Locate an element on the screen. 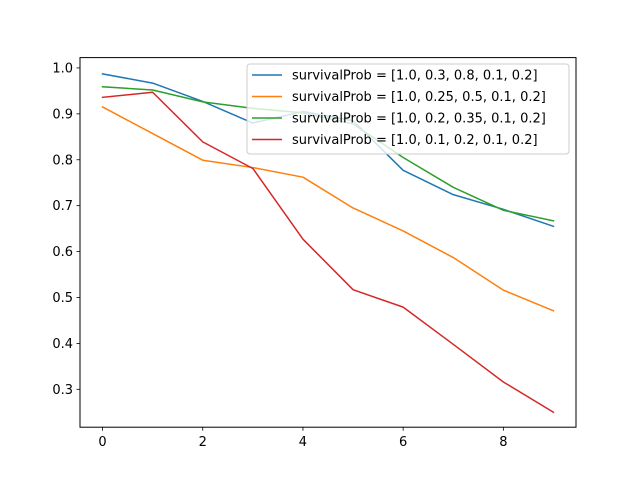  legend-label-1: survivalProb = [1.0, 0.3, 0.8, 0.1, 0.2] is located at coordinates (415, 76).